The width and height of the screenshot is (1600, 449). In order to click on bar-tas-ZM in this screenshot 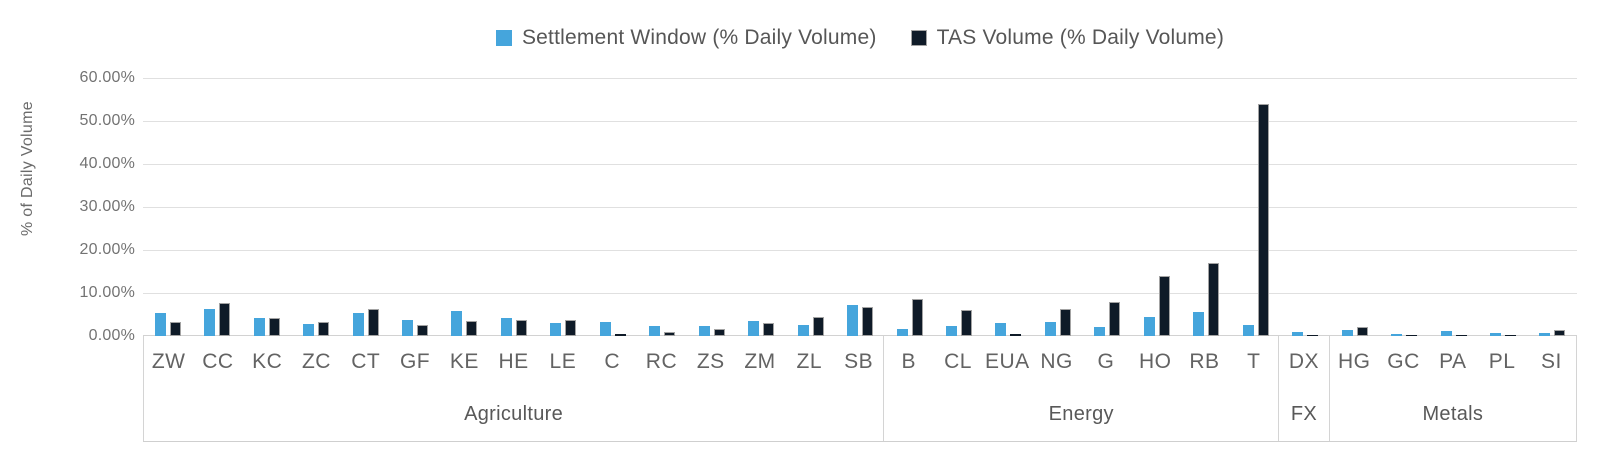, I will do `click(769, 329)`.